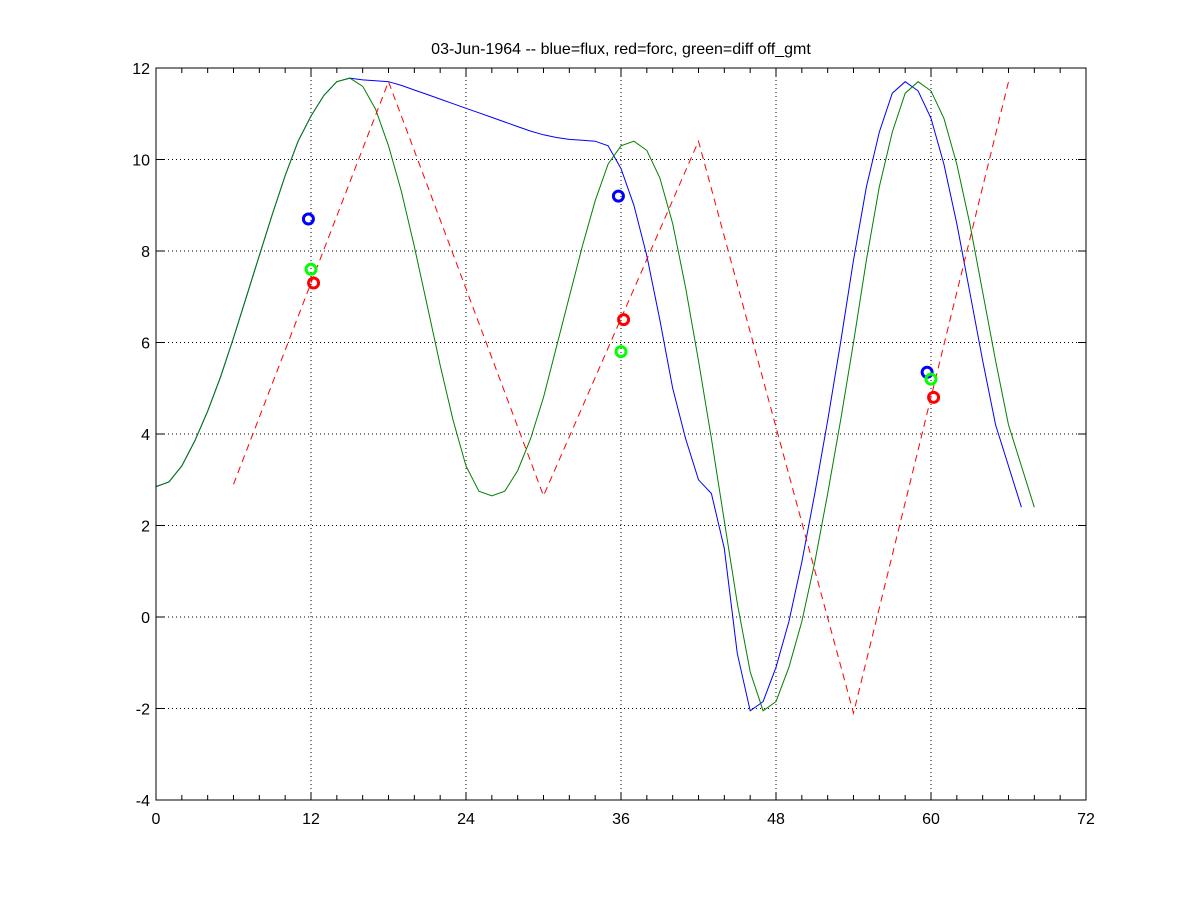  What do you see at coordinates (621, 819) in the screenshot?
I see `x-tick-label: 36` at bounding box center [621, 819].